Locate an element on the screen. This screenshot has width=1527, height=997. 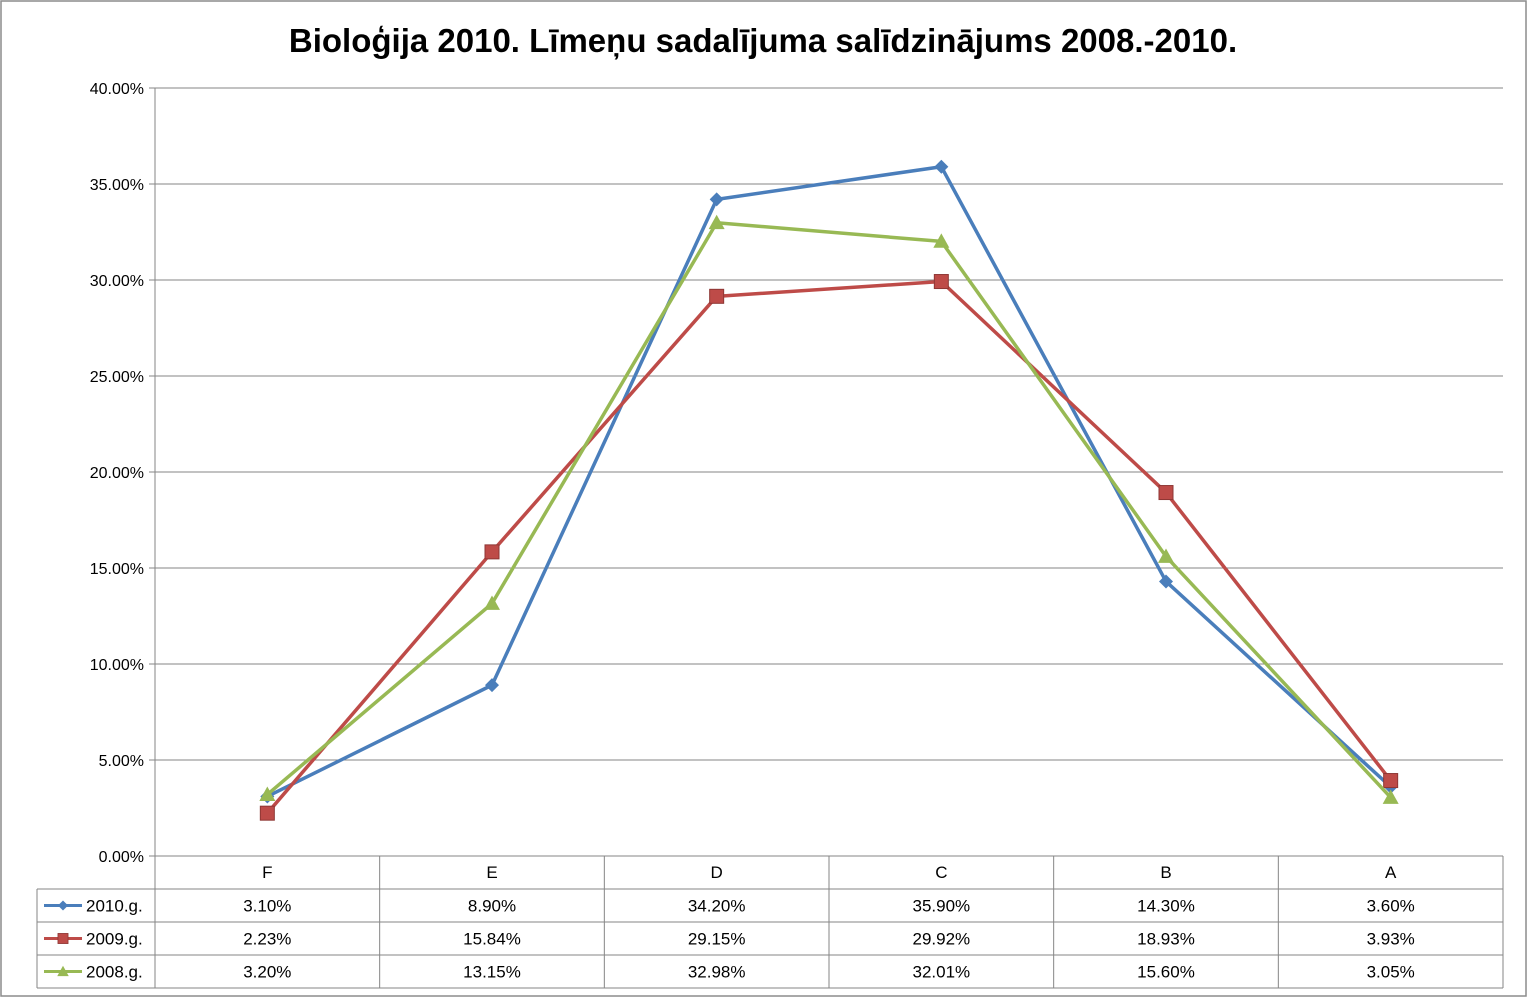
y-tick-label: 35.00% is located at coordinates (117, 185).